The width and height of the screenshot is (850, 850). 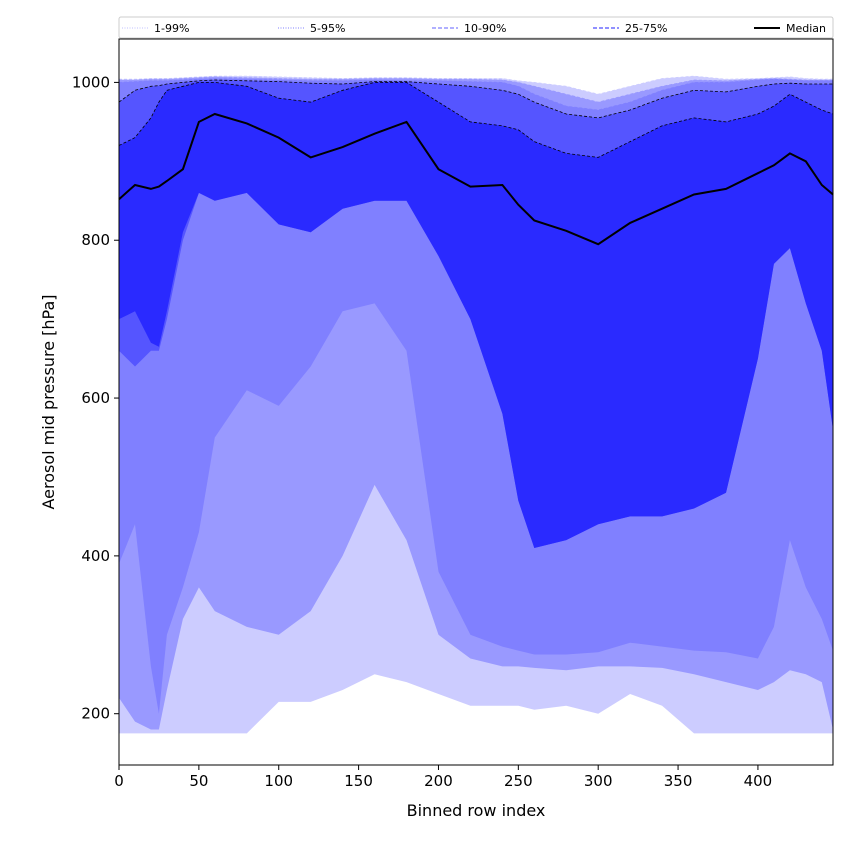 What do you see at coordinates (91, 82) in the screenshot?
I see `y-tick-label-1000: 1000` at bounding box center [91, 82].